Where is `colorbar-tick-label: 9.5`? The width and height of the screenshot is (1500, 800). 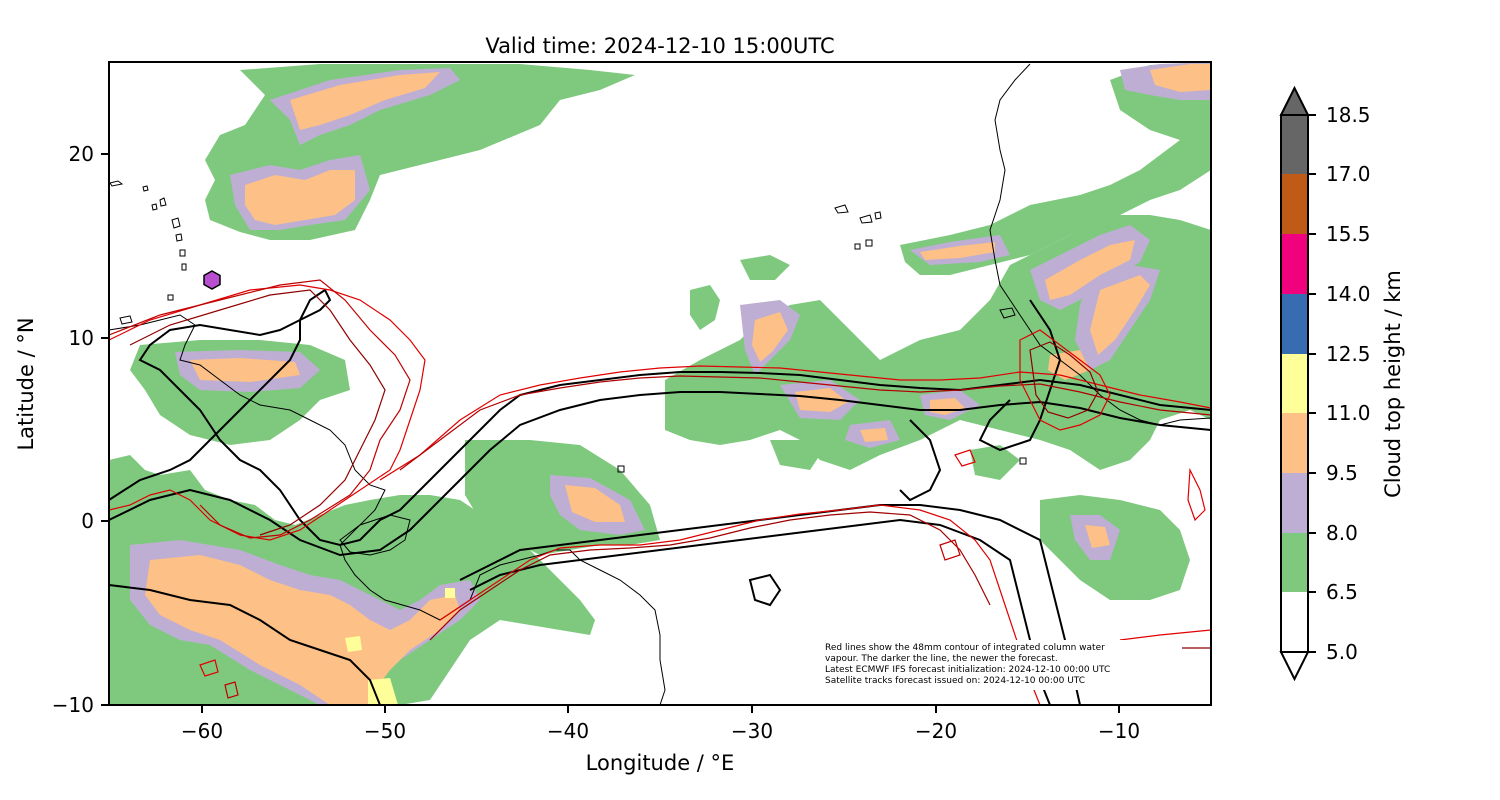
colorbar-tick-label: 9.5 is located at coordinates (1342, 473).